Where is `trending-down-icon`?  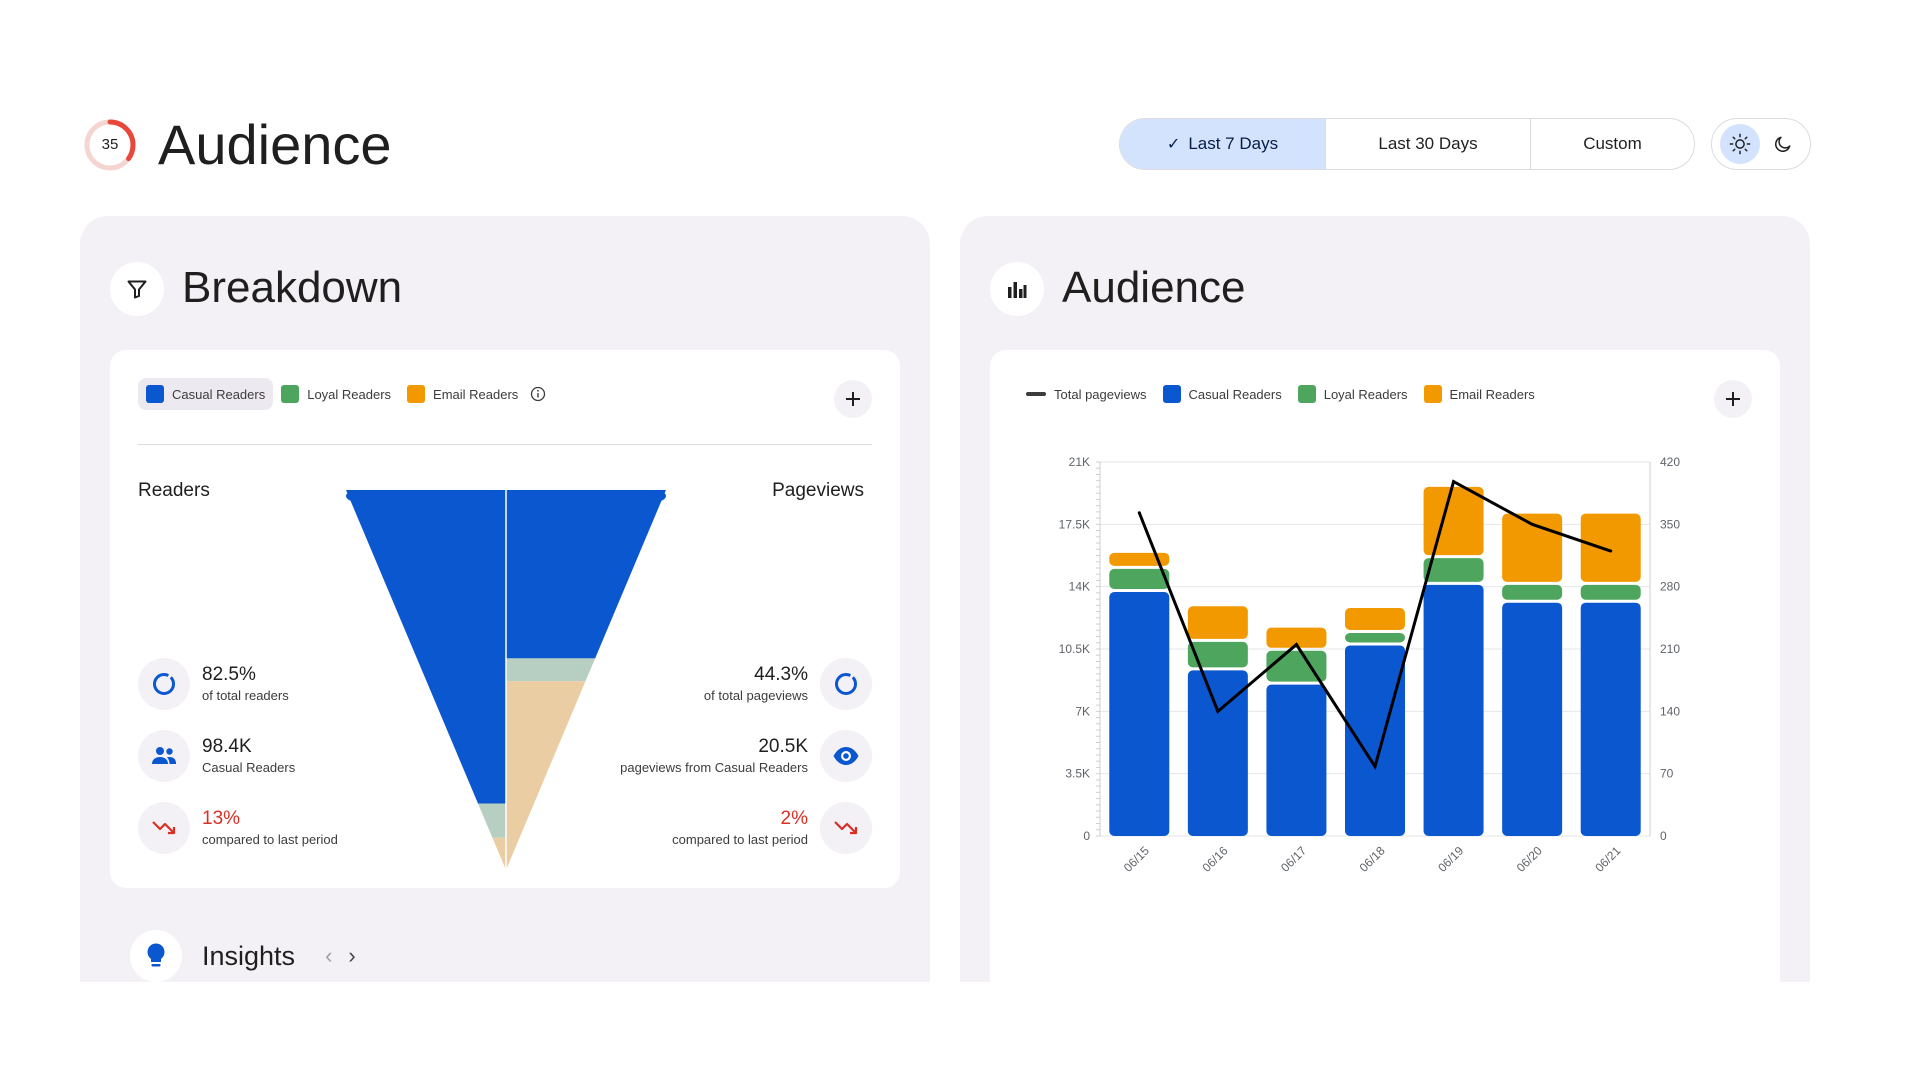 trending-down-icon is located at coordinates (164, 828).